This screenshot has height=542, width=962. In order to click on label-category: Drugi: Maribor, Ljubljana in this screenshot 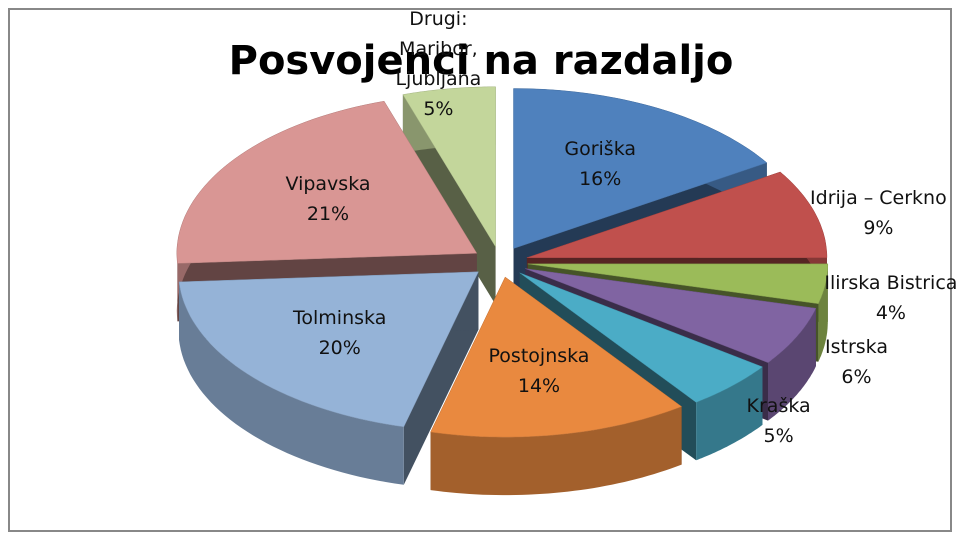, I will do `click(438, 49)`.